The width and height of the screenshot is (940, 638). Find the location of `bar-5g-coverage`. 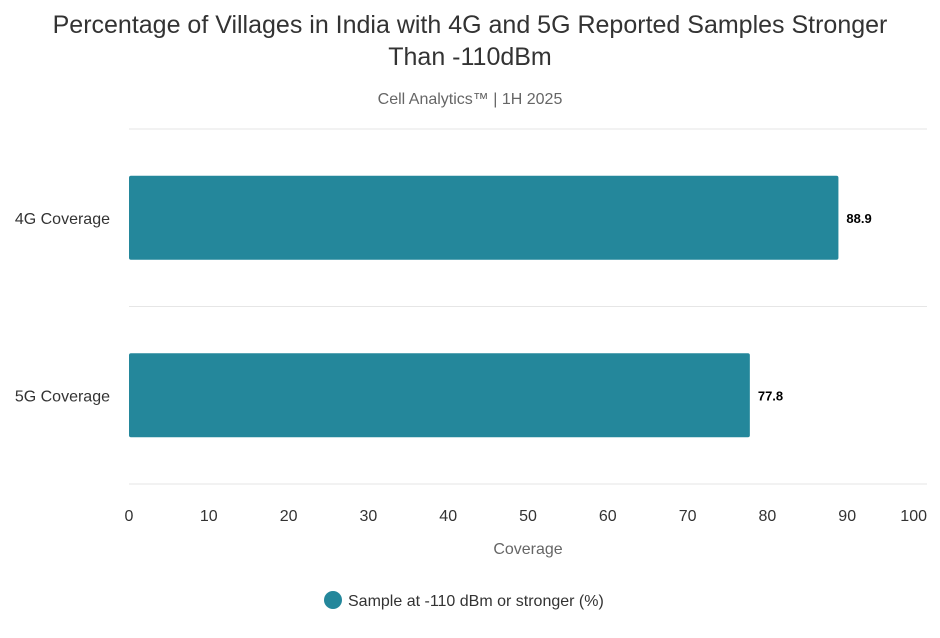

bar-5g-coverage is located at coordinates (439, 395).